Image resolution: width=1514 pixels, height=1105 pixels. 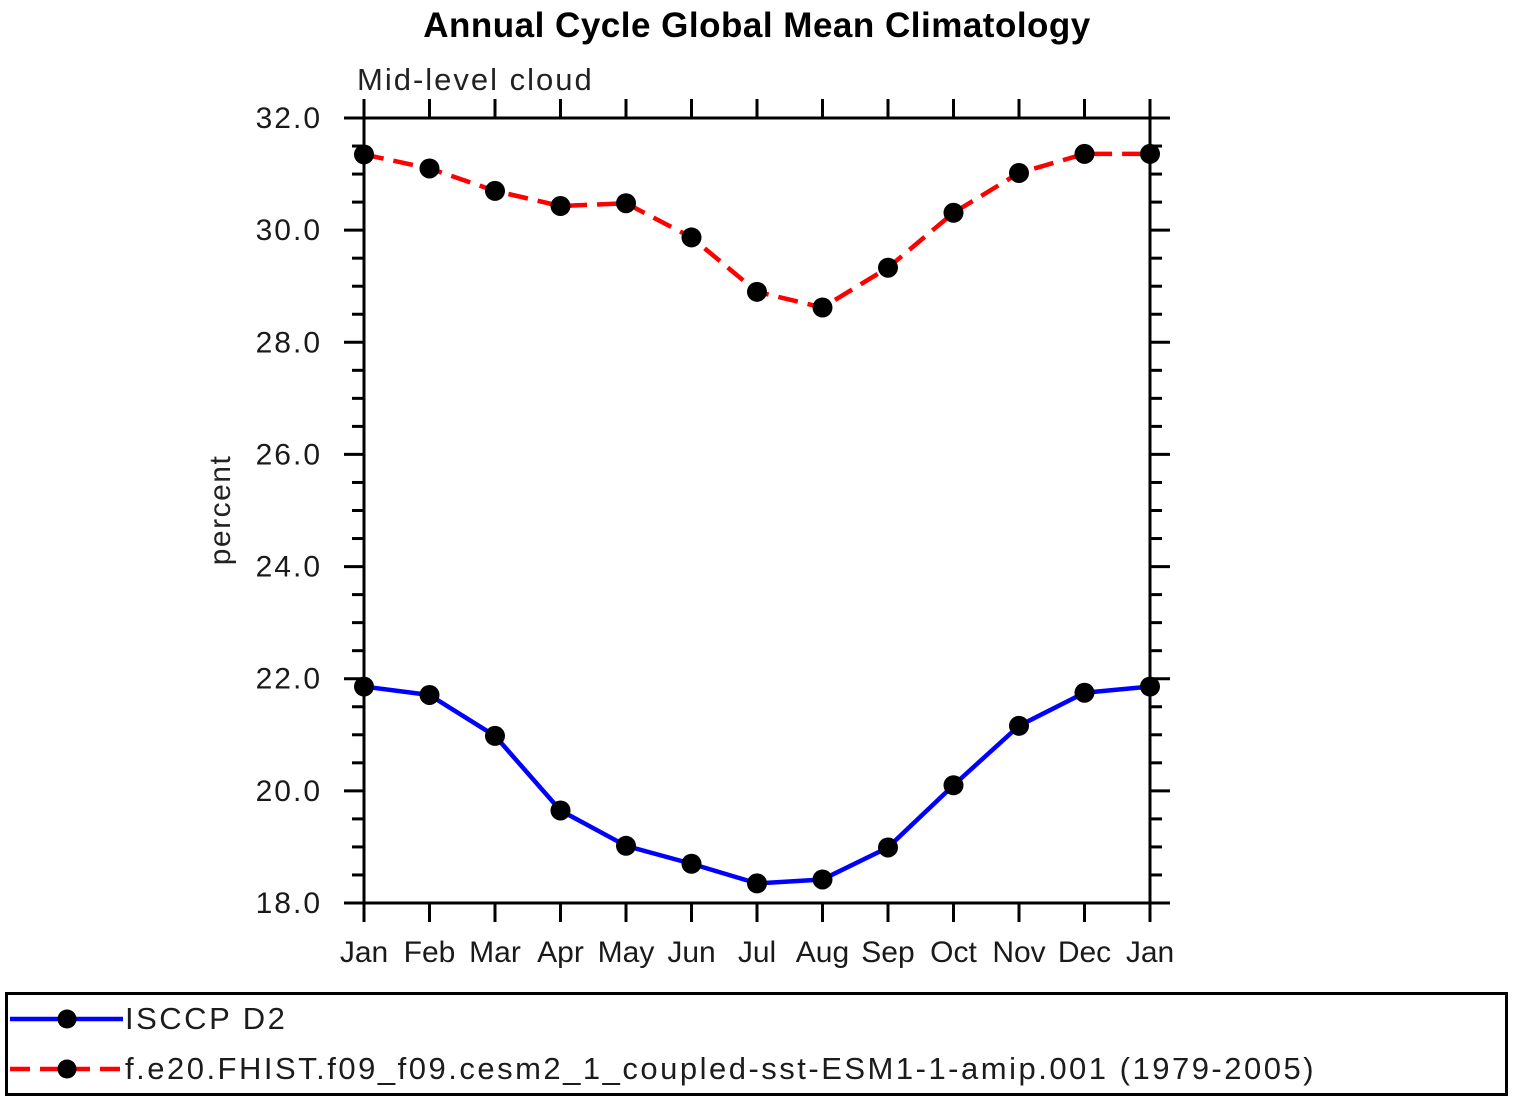 I want to click on y-tick-label: 30.0, so click(x=289, y=230).